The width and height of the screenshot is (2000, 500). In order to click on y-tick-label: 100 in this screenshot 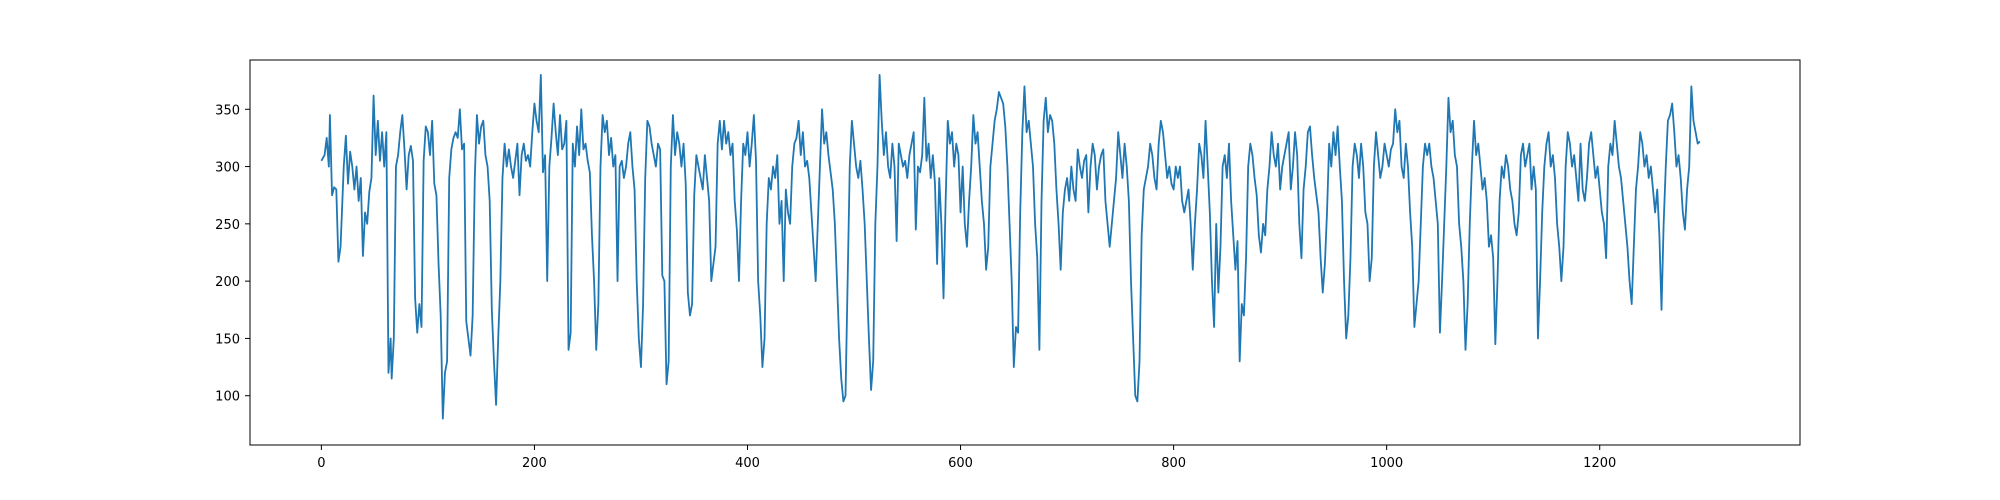, I will do `click(227, 397)`.